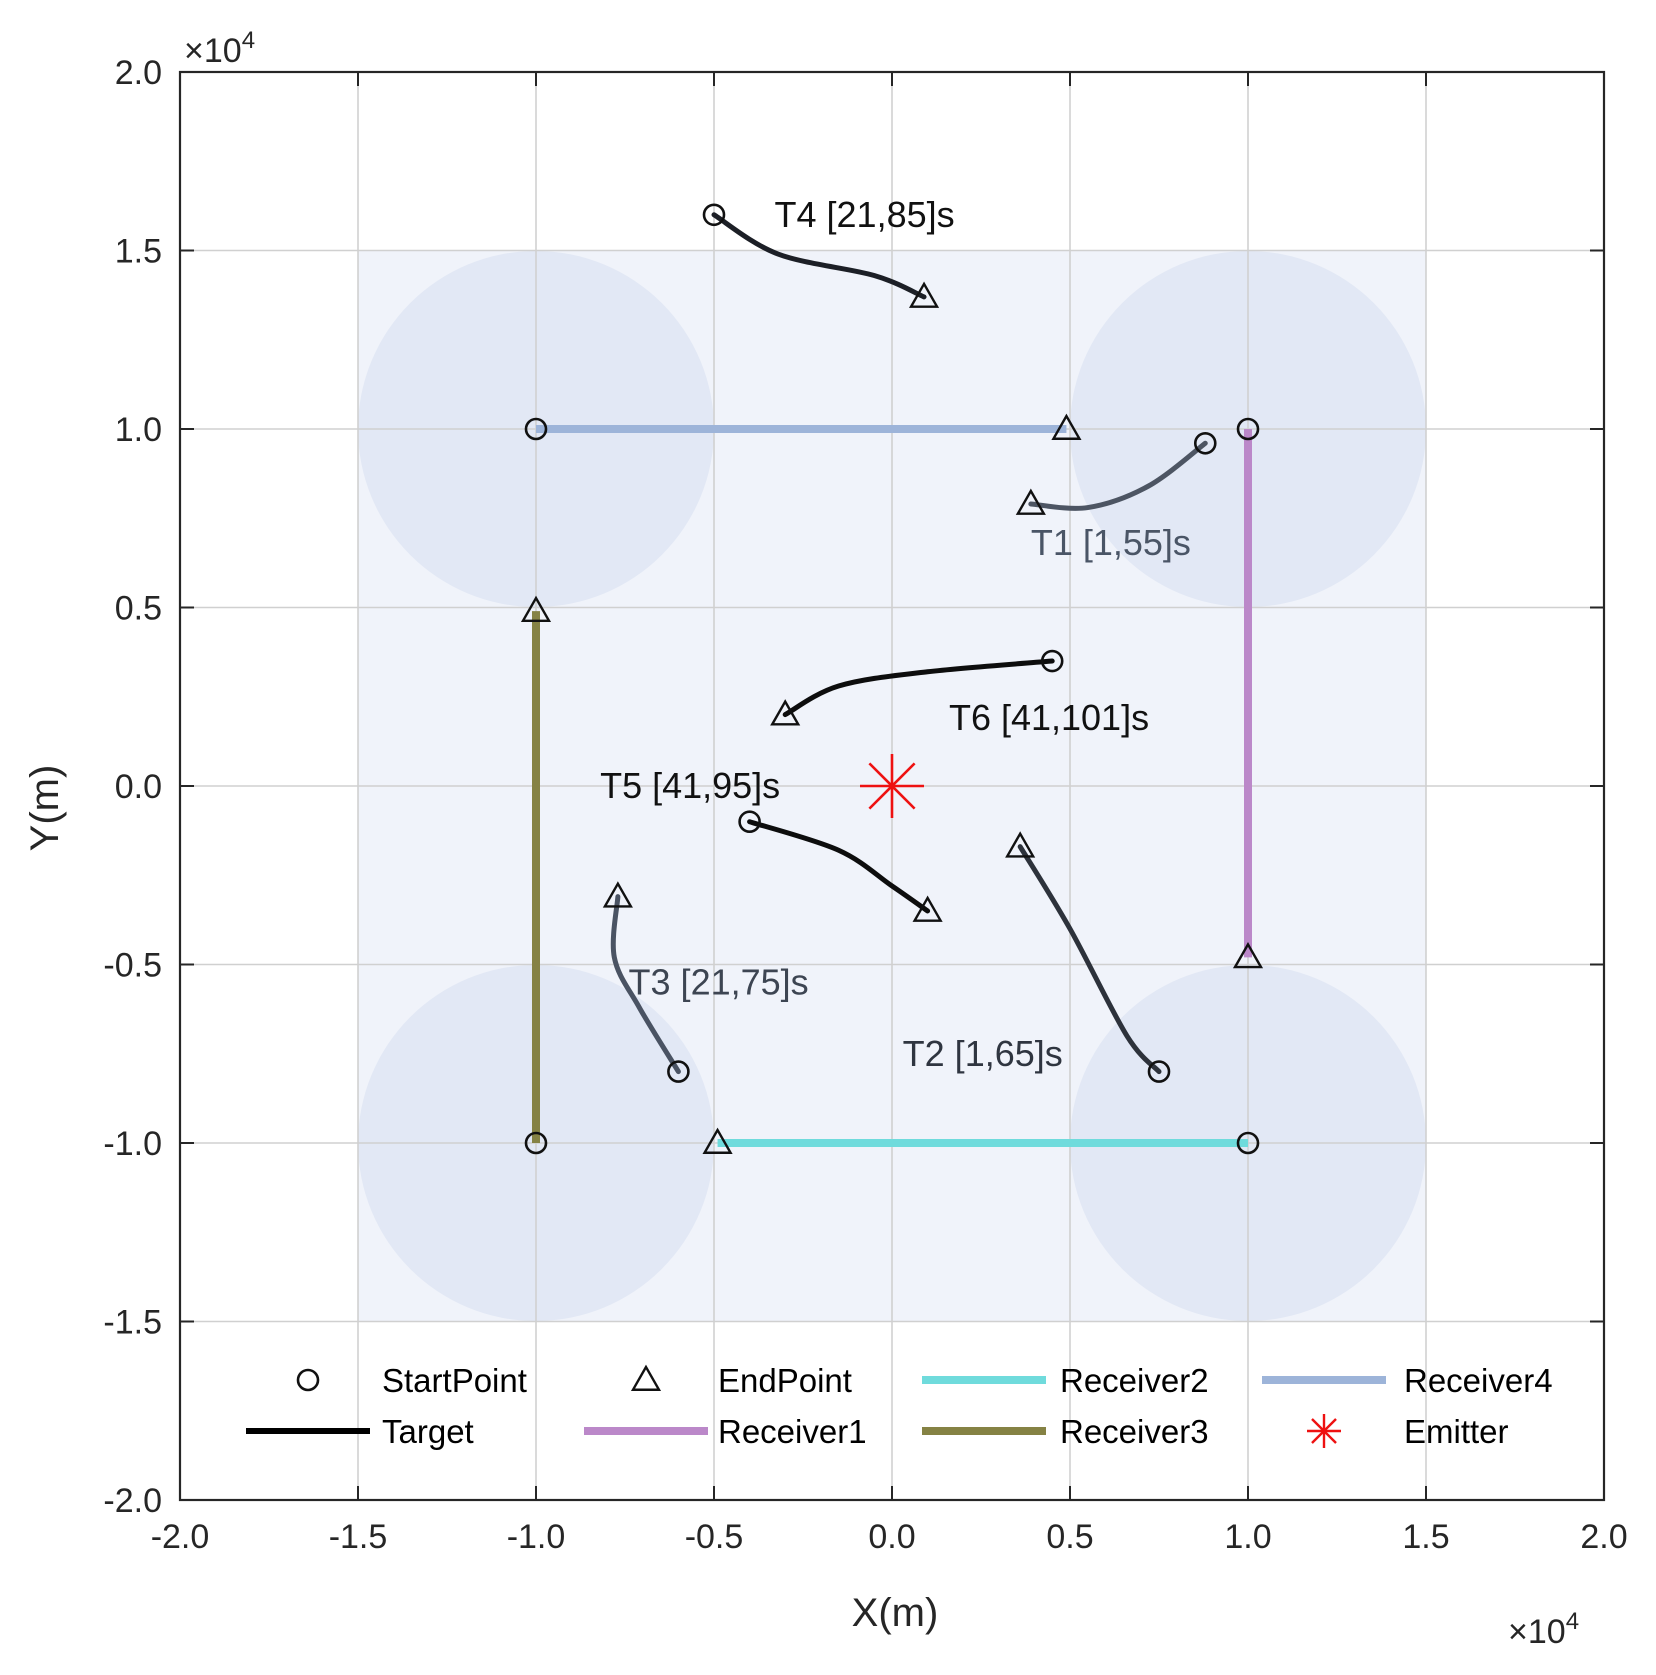 This screenshot has width=1656, height=1675. I want to click on y-tick-label: -2.0, so click(132, 1501).